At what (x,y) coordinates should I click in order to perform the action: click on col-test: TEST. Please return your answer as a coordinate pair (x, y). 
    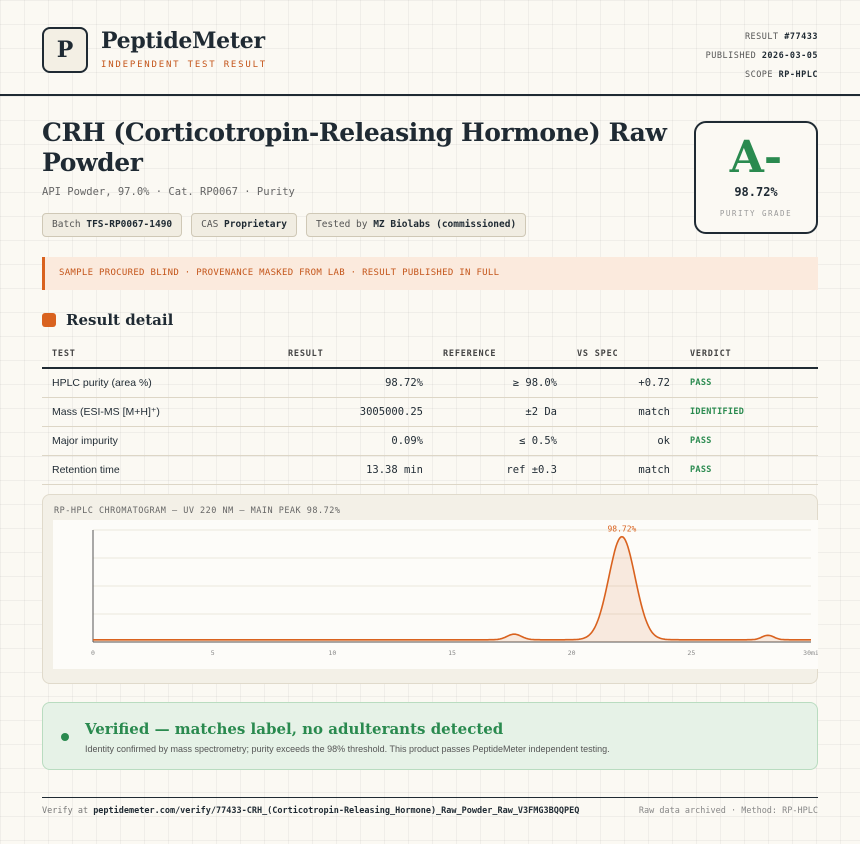
    Looking at the image, I should click on (160, 355).